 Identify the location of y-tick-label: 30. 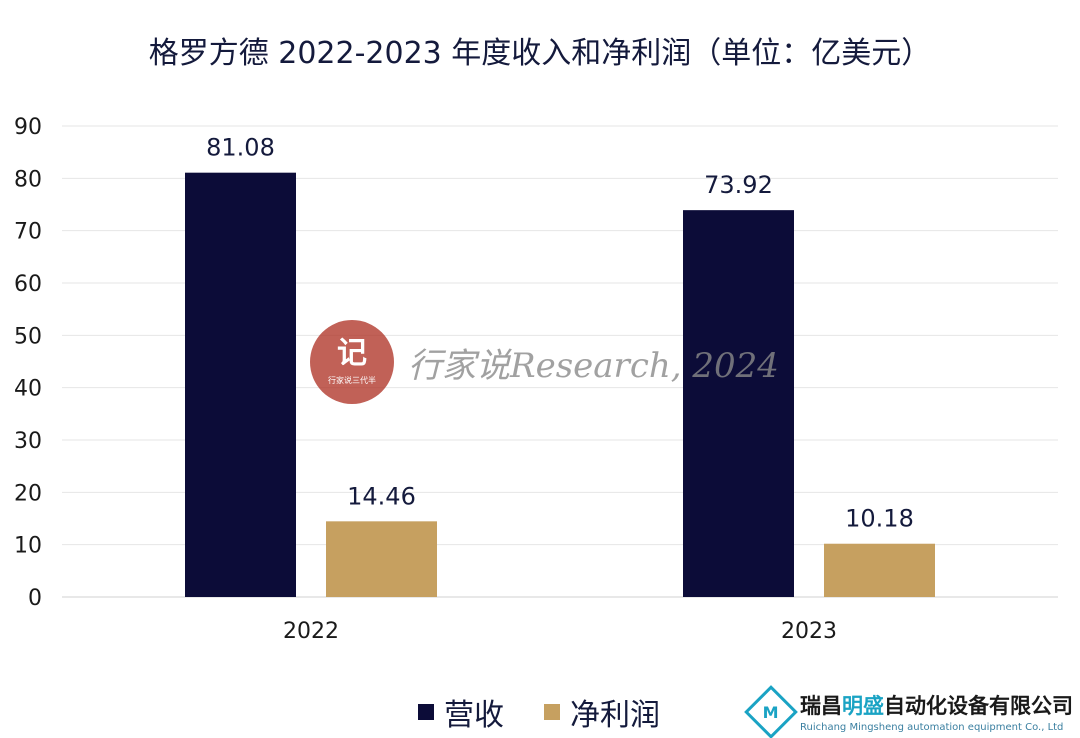
(28, 441).